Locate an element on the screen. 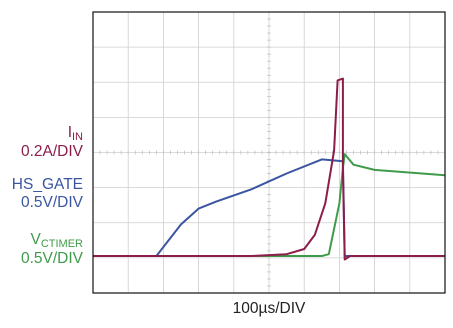  hs-gate-channel-label: HS_GATE 0.5V/DIV is located at coordinates (47, 194).